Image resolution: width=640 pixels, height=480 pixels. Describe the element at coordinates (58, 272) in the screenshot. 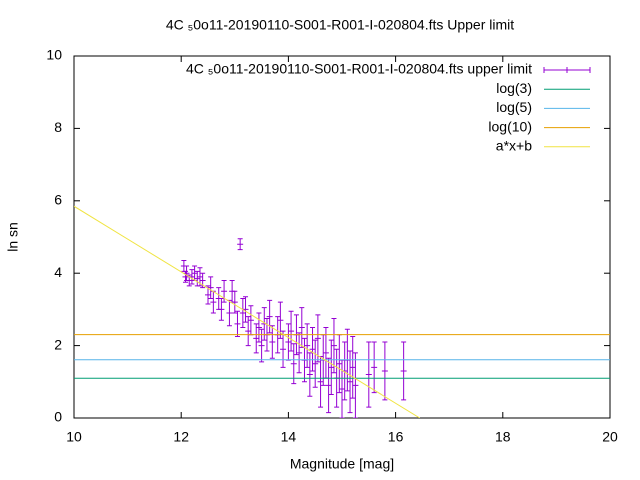

I see `y-tick-label: 4` at that location.